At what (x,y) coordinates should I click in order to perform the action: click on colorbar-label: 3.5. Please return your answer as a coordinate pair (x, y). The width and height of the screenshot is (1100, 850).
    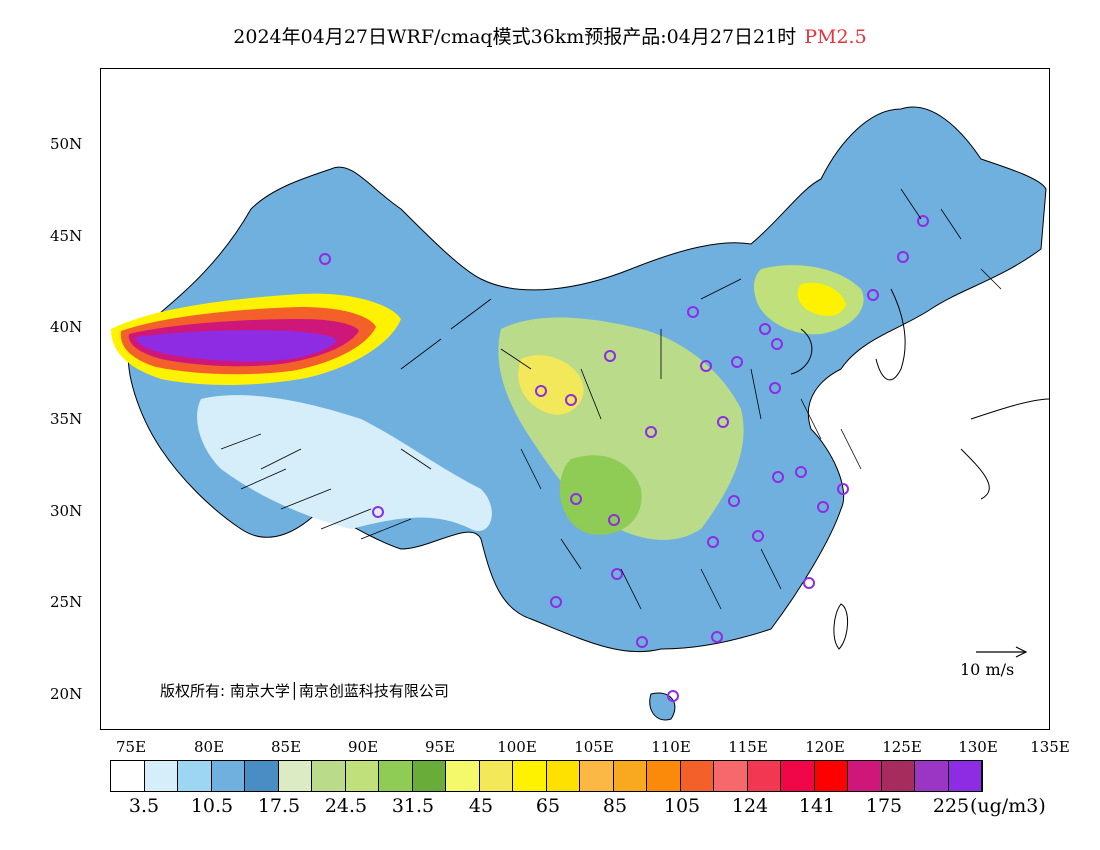
    Looking at the image, I should click on (144, 806).